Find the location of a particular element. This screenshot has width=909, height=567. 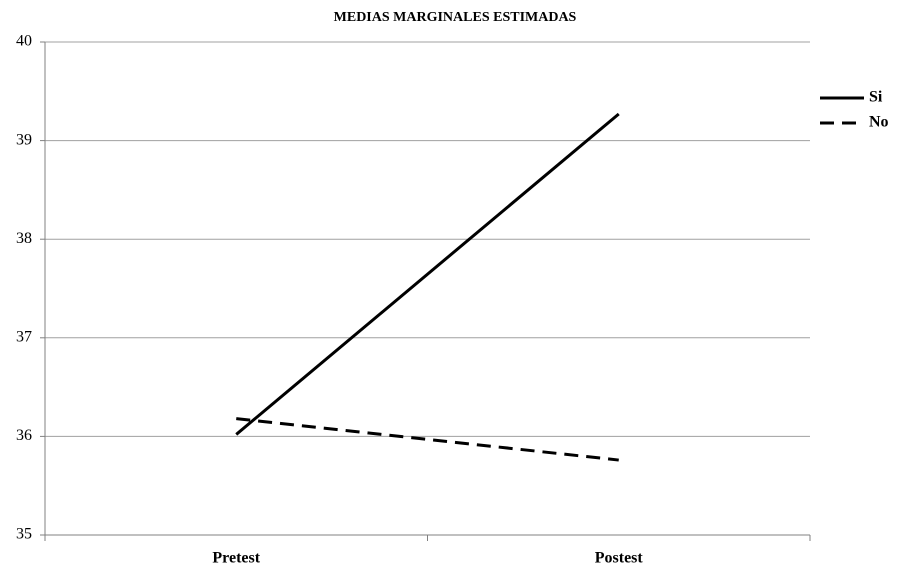

legend-label: Si is located at coordinates (876, 97).